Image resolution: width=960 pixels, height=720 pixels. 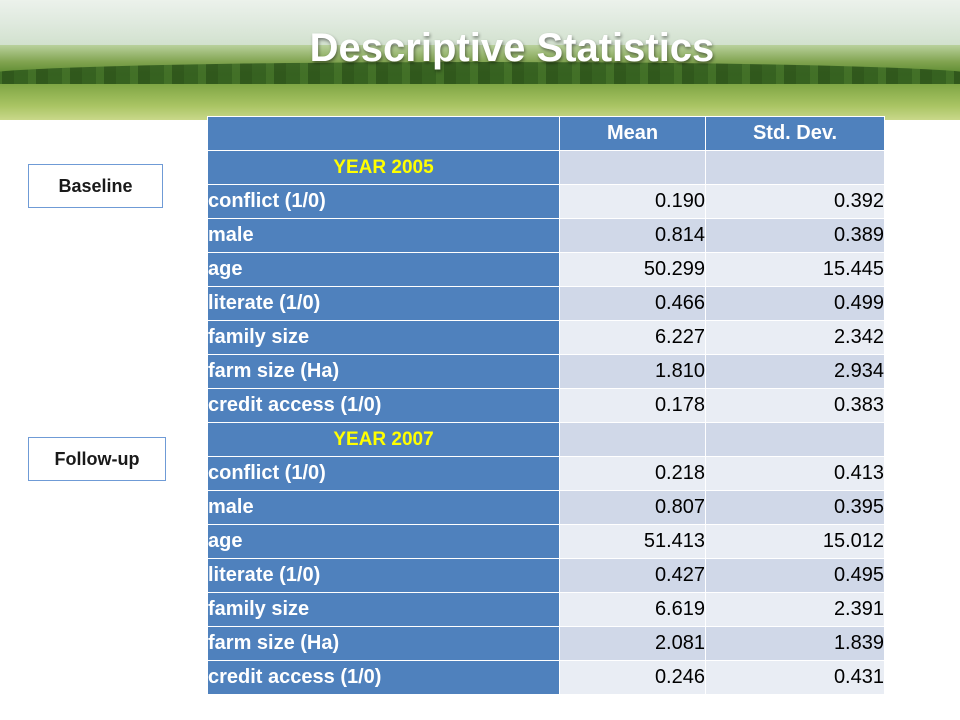 I want to click on table-row: literate (1/0) 0.466 0.499, so click(x=546, y=303).